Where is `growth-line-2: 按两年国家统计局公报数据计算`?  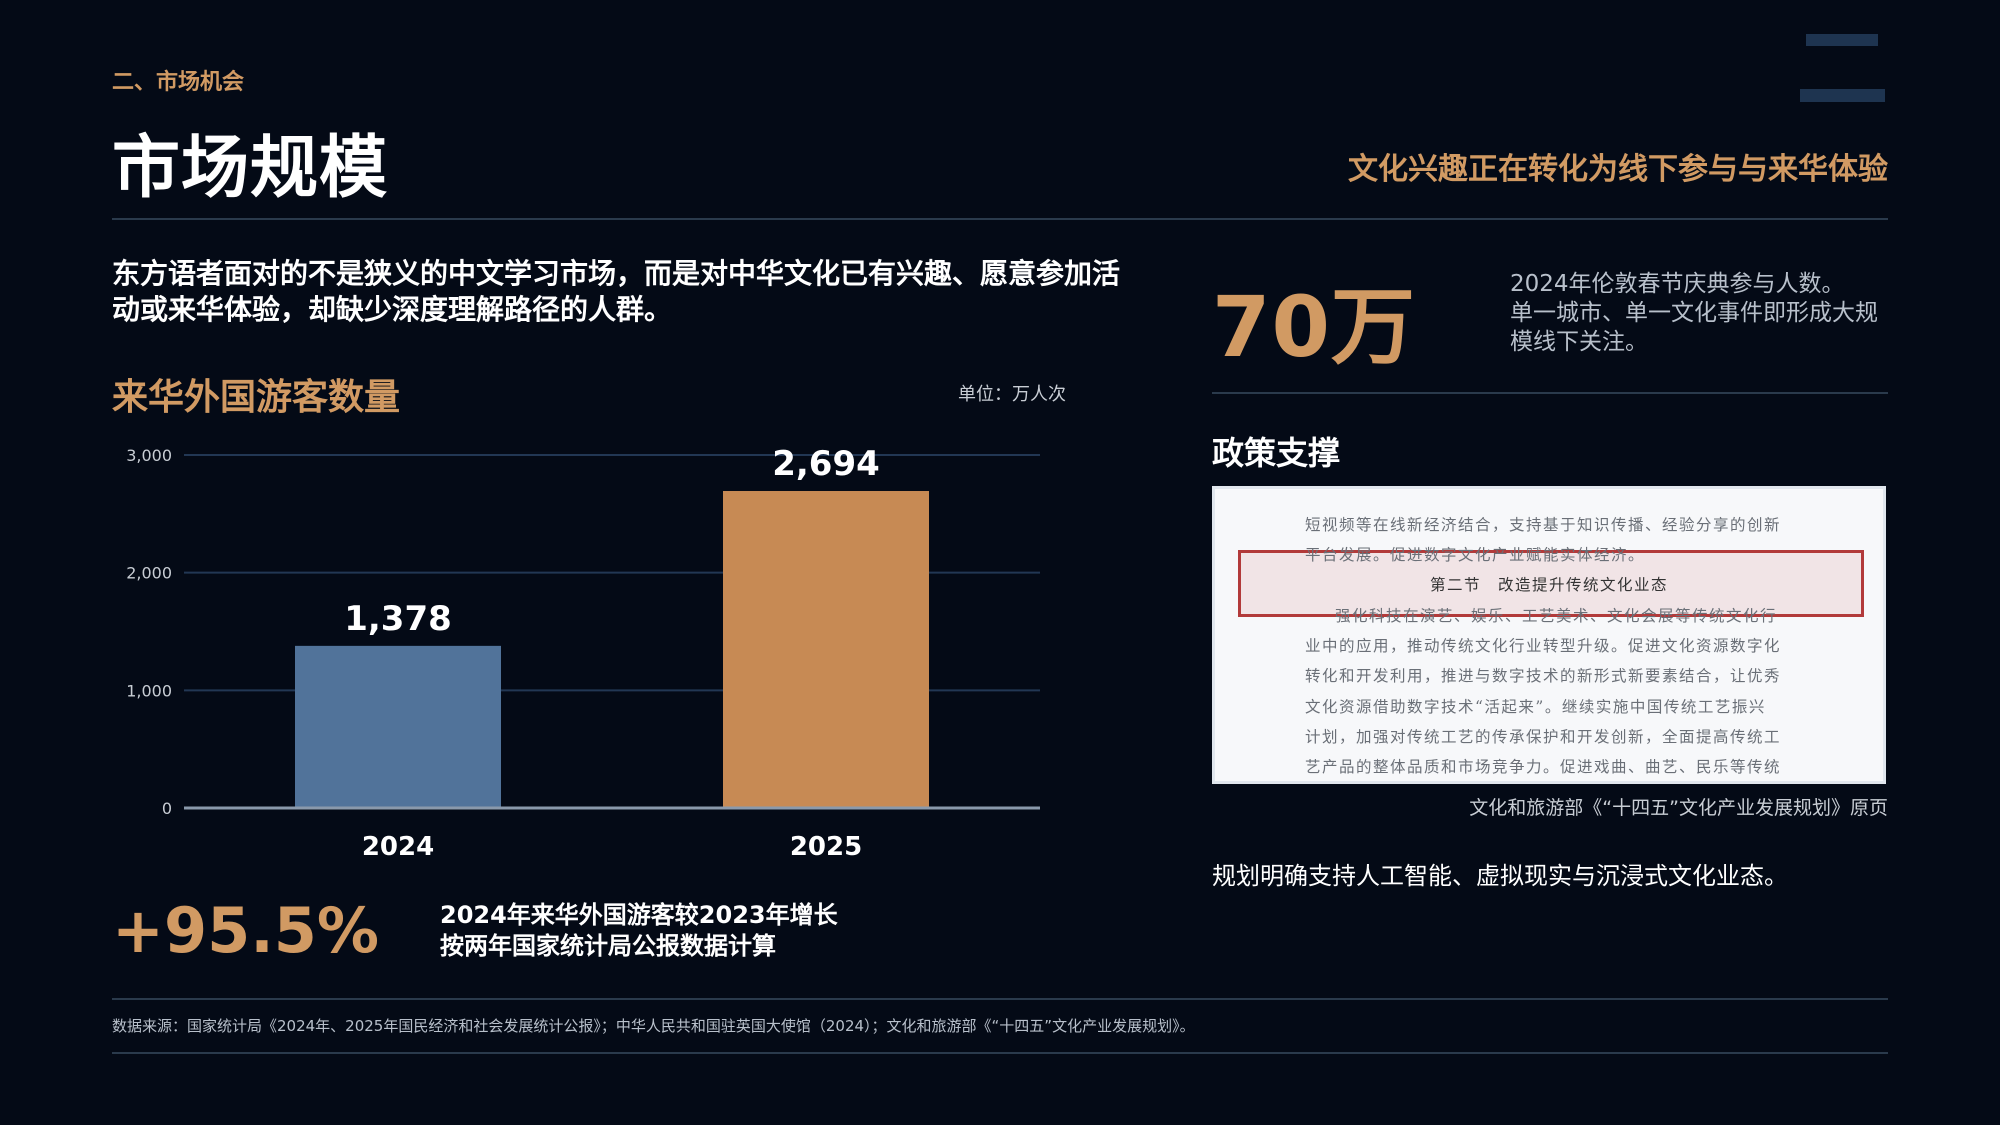 growth-line-2: 按两年国家统计局公报数据计算 is located at coordinates (608, 946).